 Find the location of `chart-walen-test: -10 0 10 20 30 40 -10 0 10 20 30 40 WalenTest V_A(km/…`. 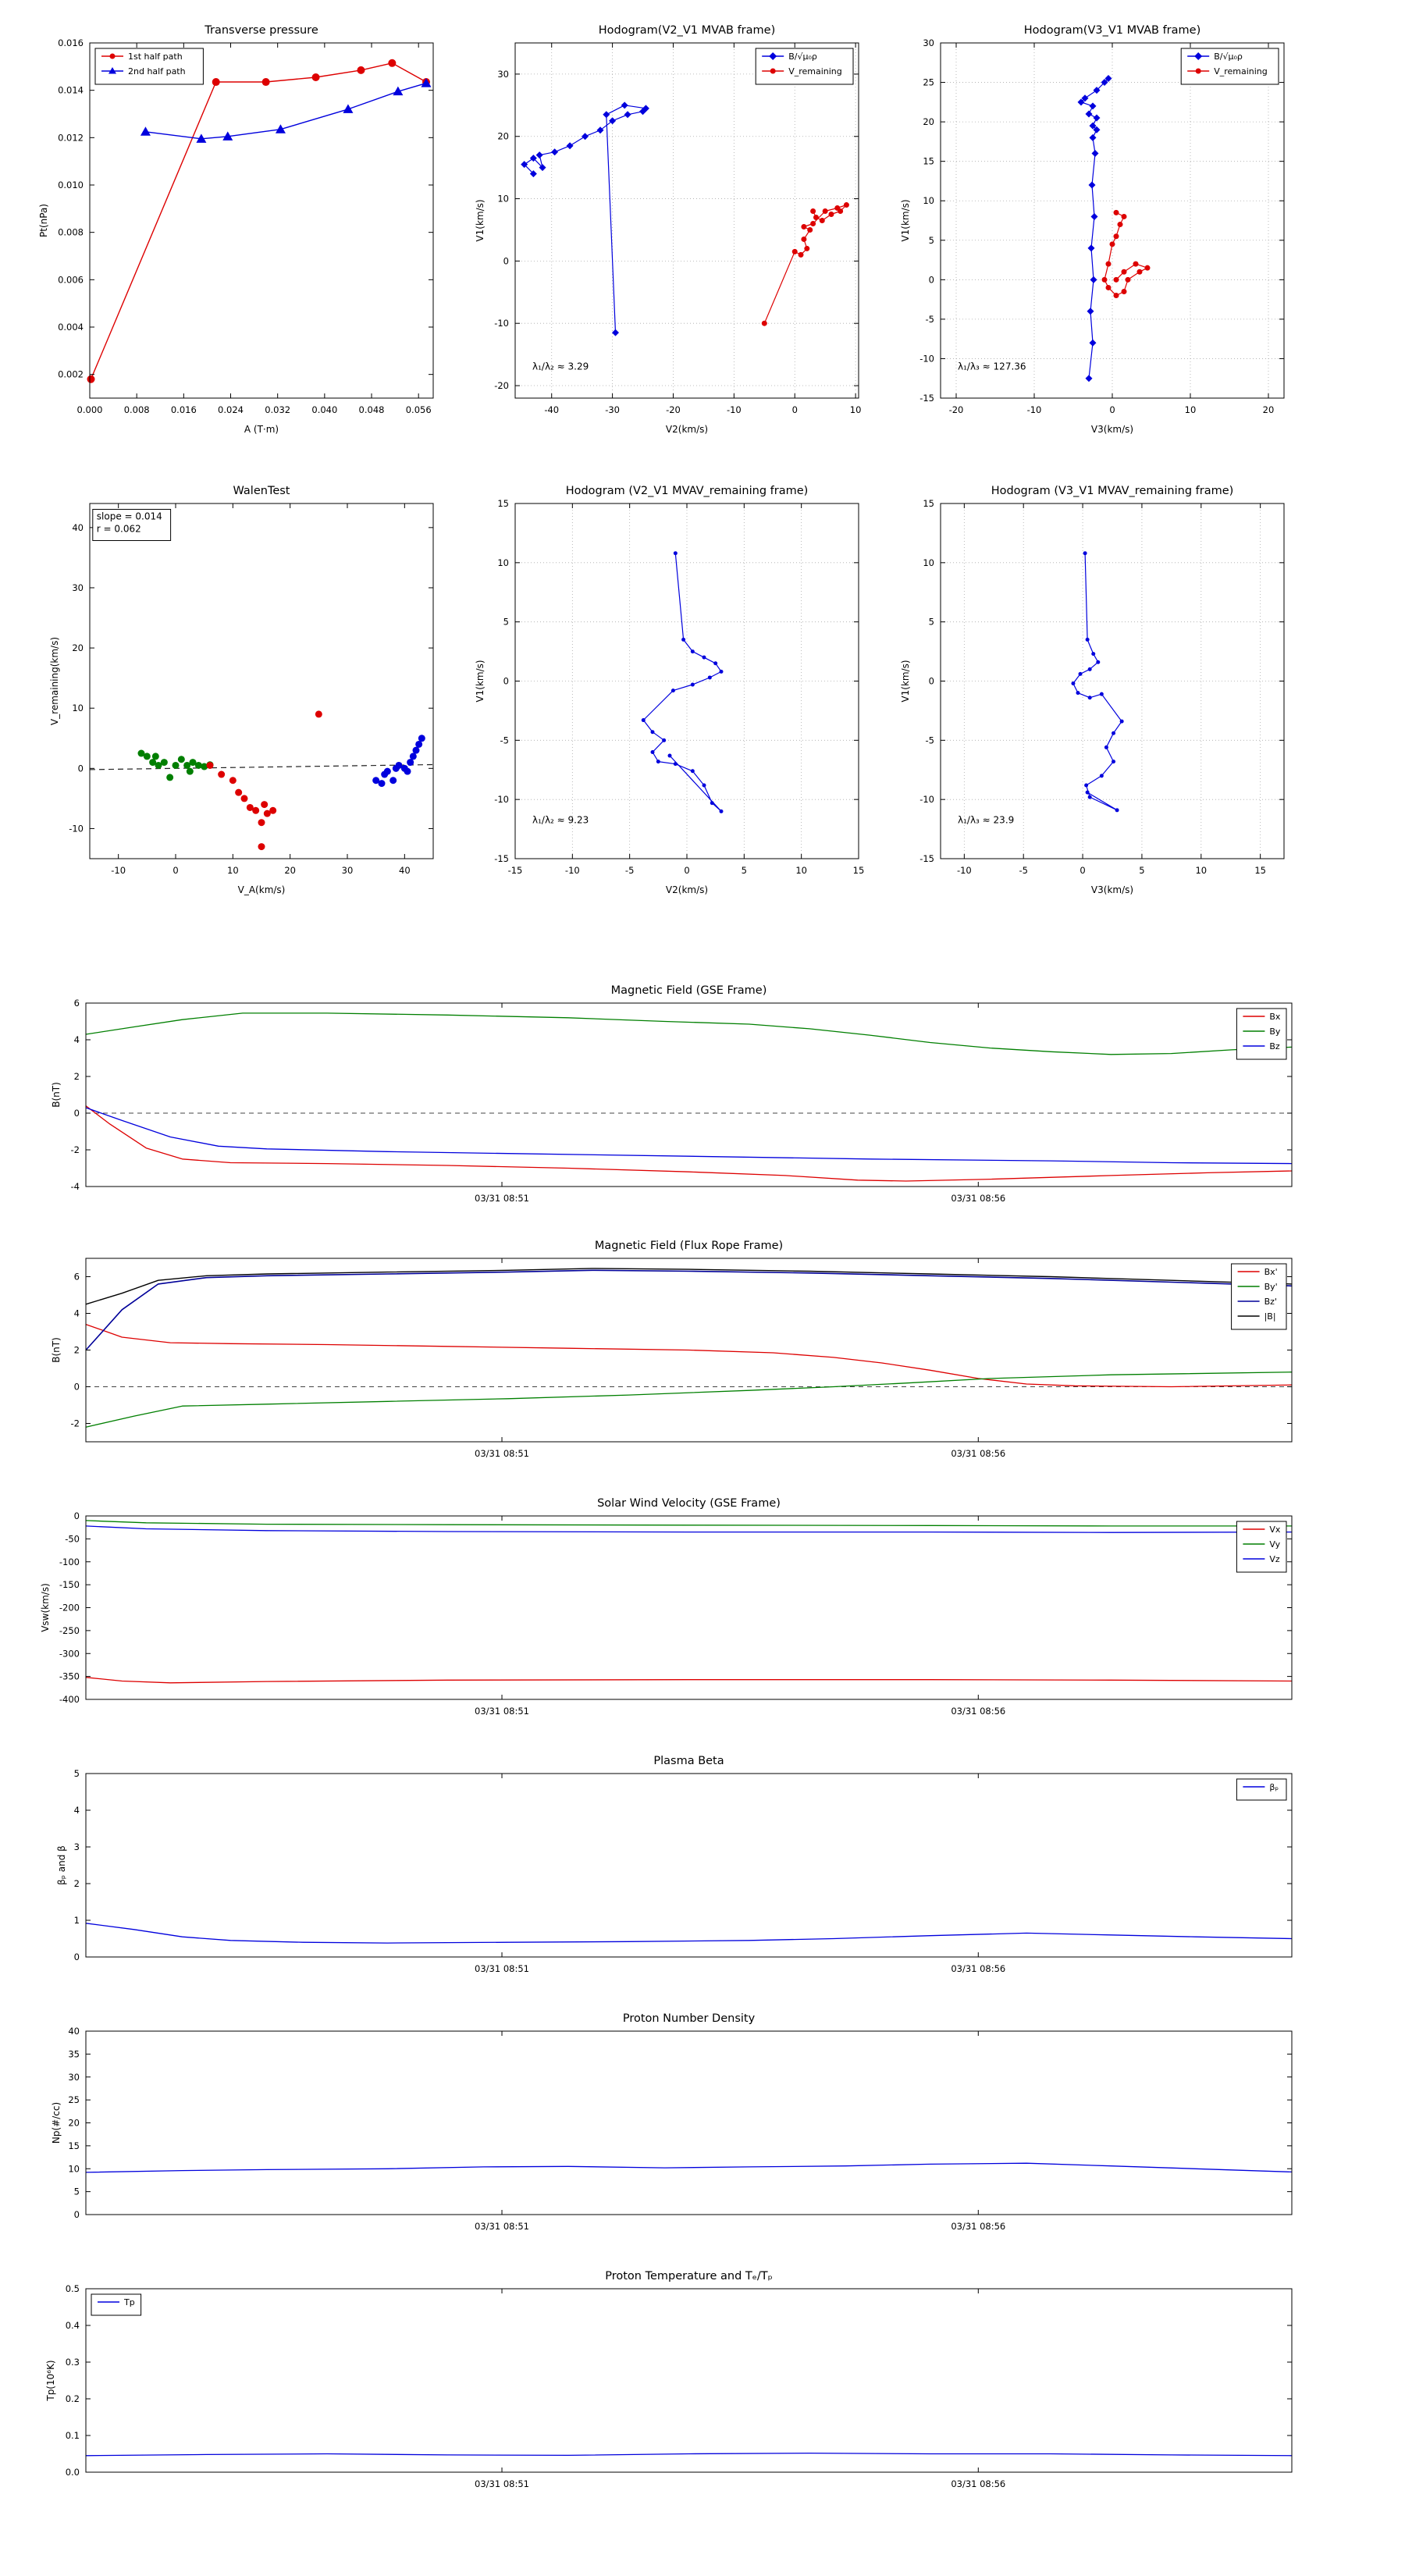

chart-walen-test: -10 0 10 20 30 40 -10 0 10 20 30 40 WalenTest V_A(km/… is located at coordinates (241, 690).